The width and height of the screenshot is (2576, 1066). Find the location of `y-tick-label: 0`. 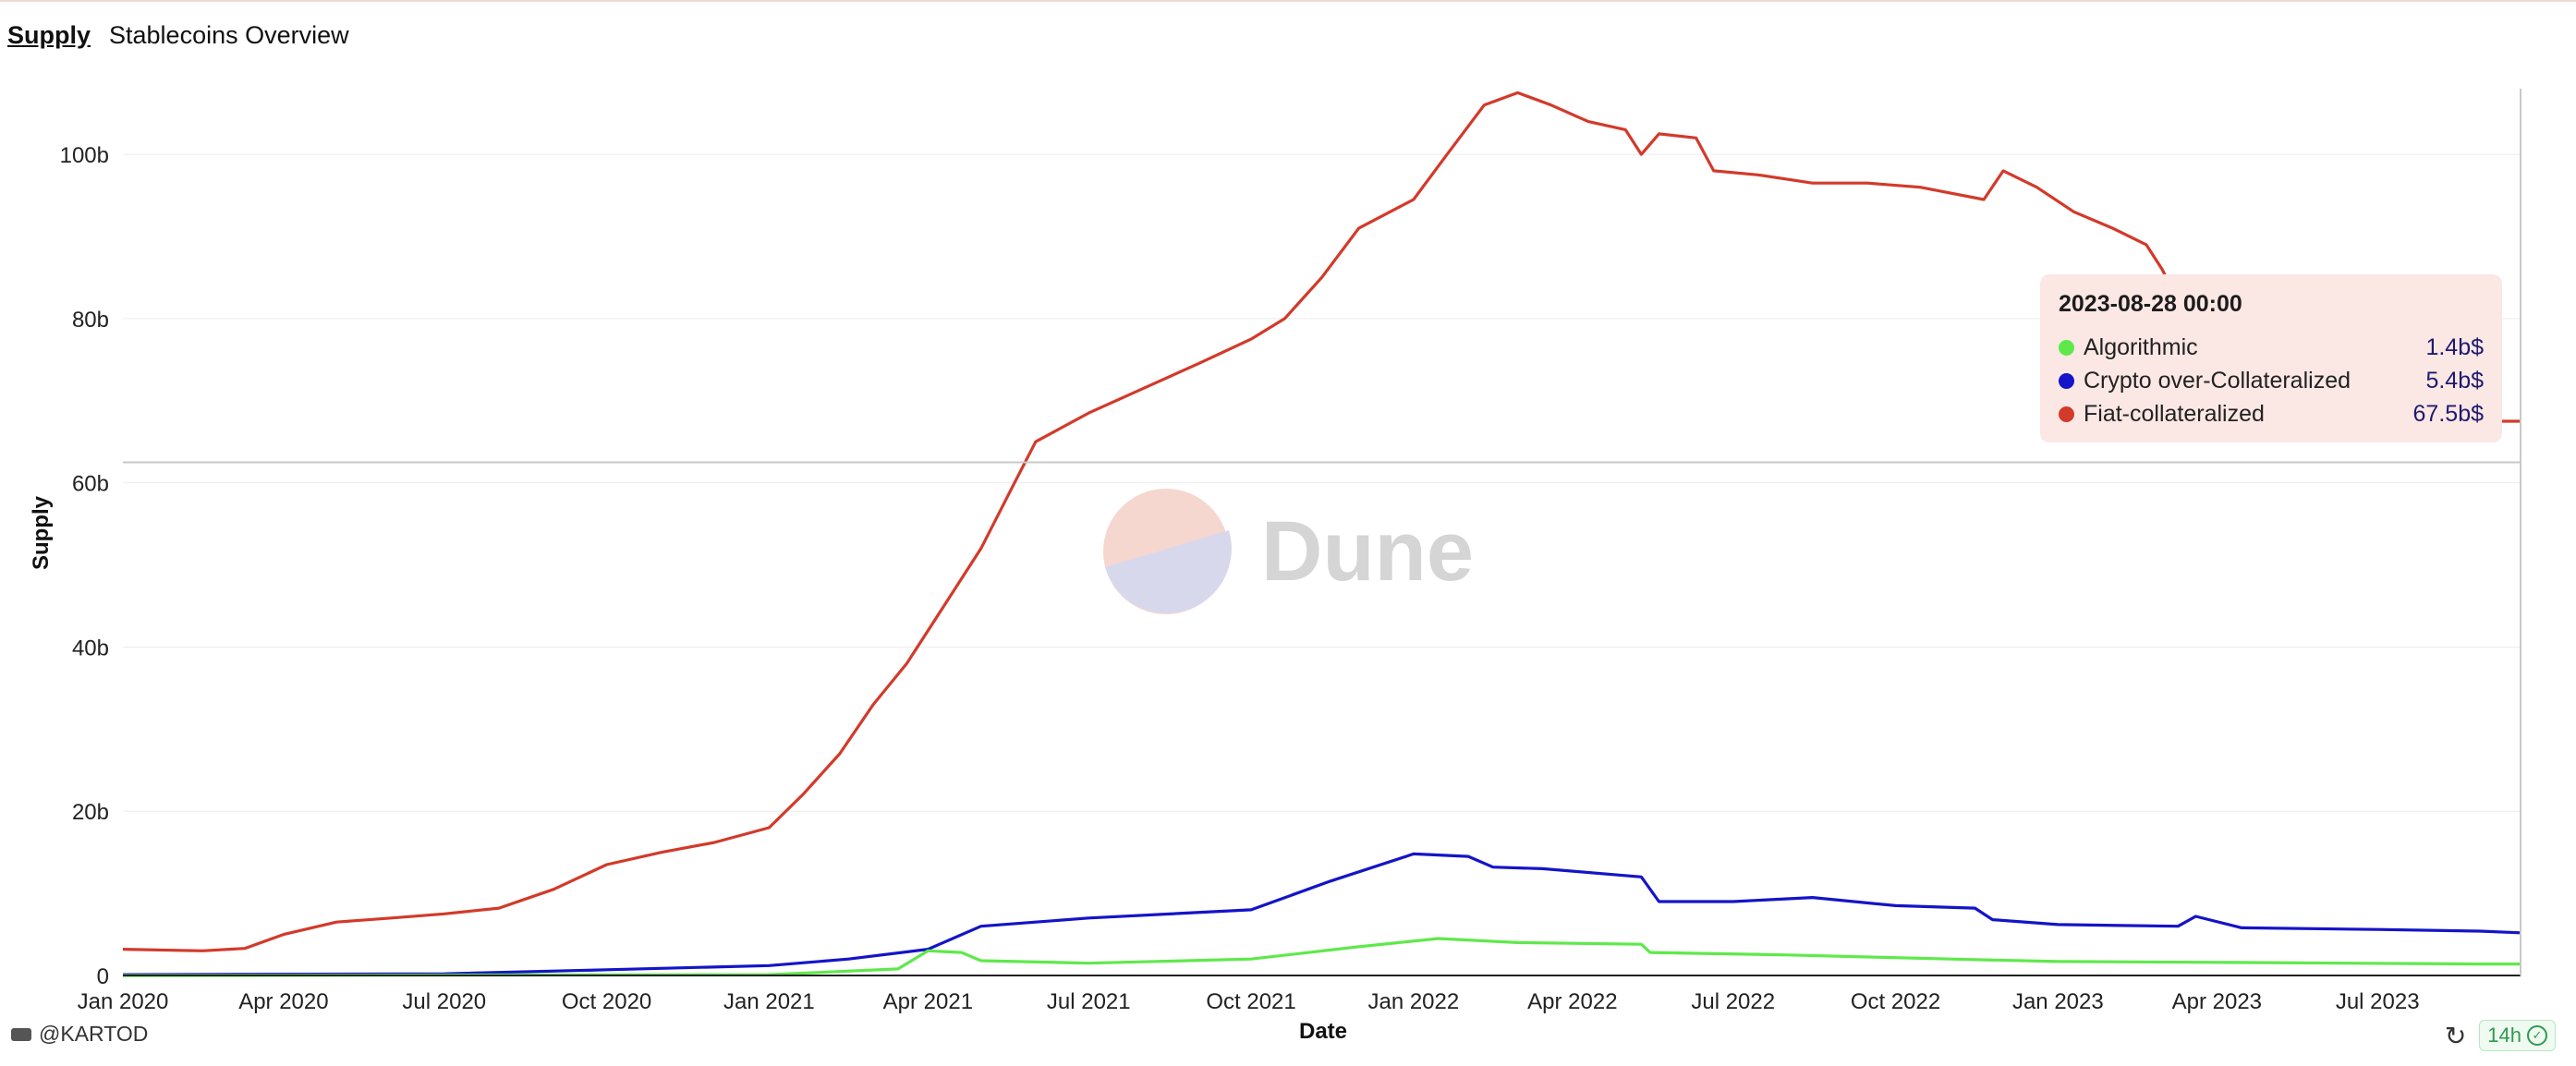

y-tick-label: 0 is located at coordinates (103, 976).